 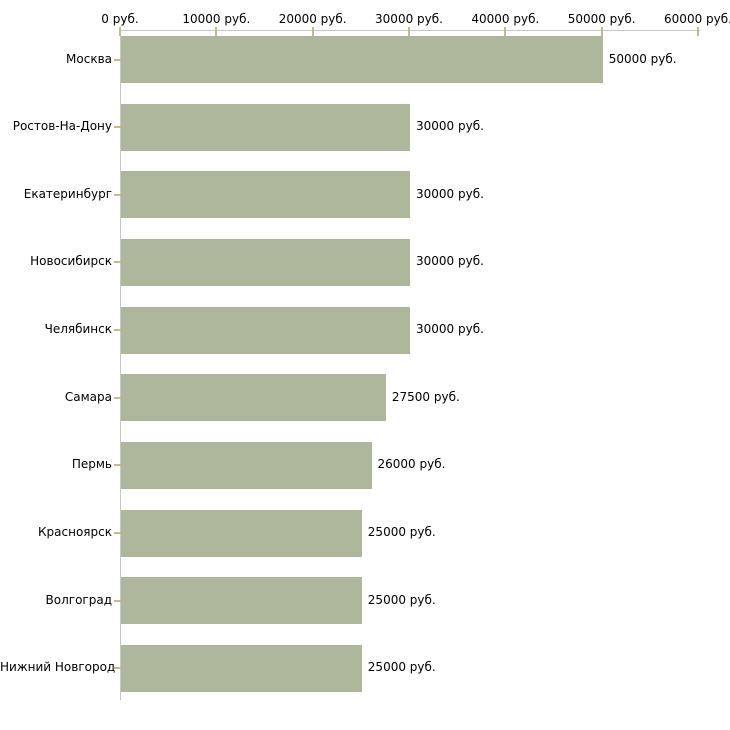 I want to click on value-label: 50000 руб., so click(x=642, y=58).